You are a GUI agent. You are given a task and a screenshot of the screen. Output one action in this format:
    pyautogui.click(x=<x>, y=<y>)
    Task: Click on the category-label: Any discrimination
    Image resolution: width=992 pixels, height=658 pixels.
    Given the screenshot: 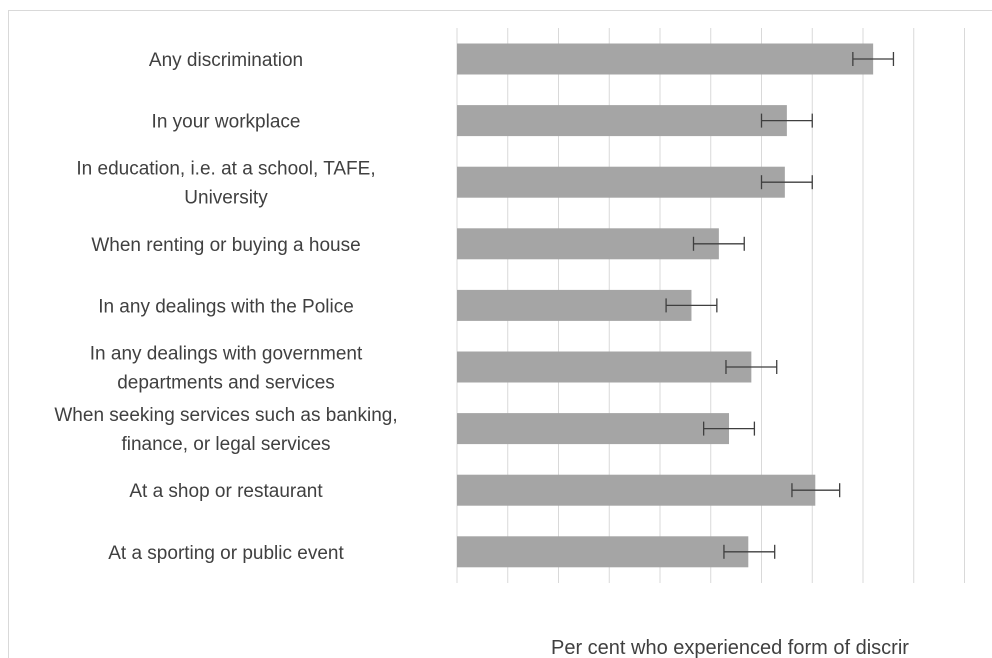 What is the action you would take?
    pyautogui.click(x=226, y=60)
    